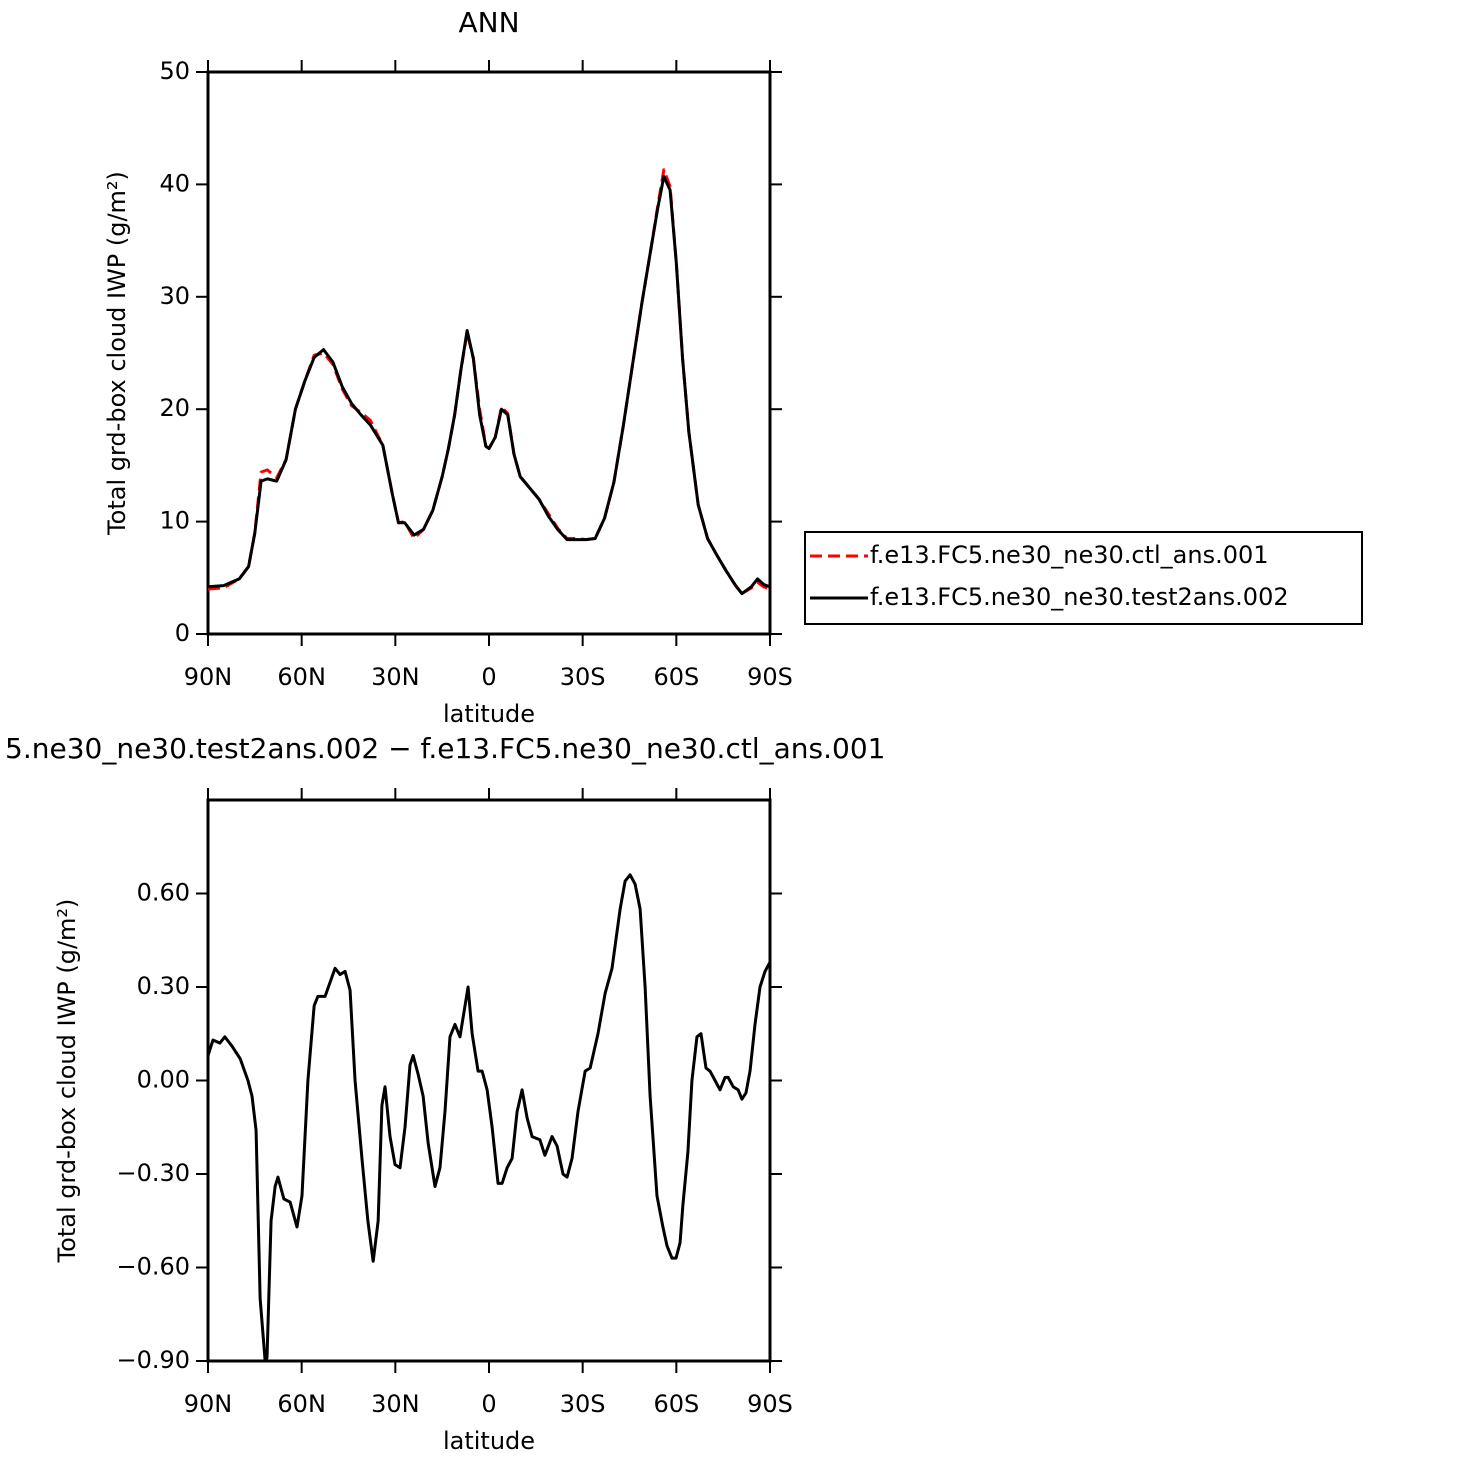 The width and height of the screenshot is (1464, 1463). Describe the element at coordinates (488, 22) in the screenshot. I see `chart-title: ANN` at that location.